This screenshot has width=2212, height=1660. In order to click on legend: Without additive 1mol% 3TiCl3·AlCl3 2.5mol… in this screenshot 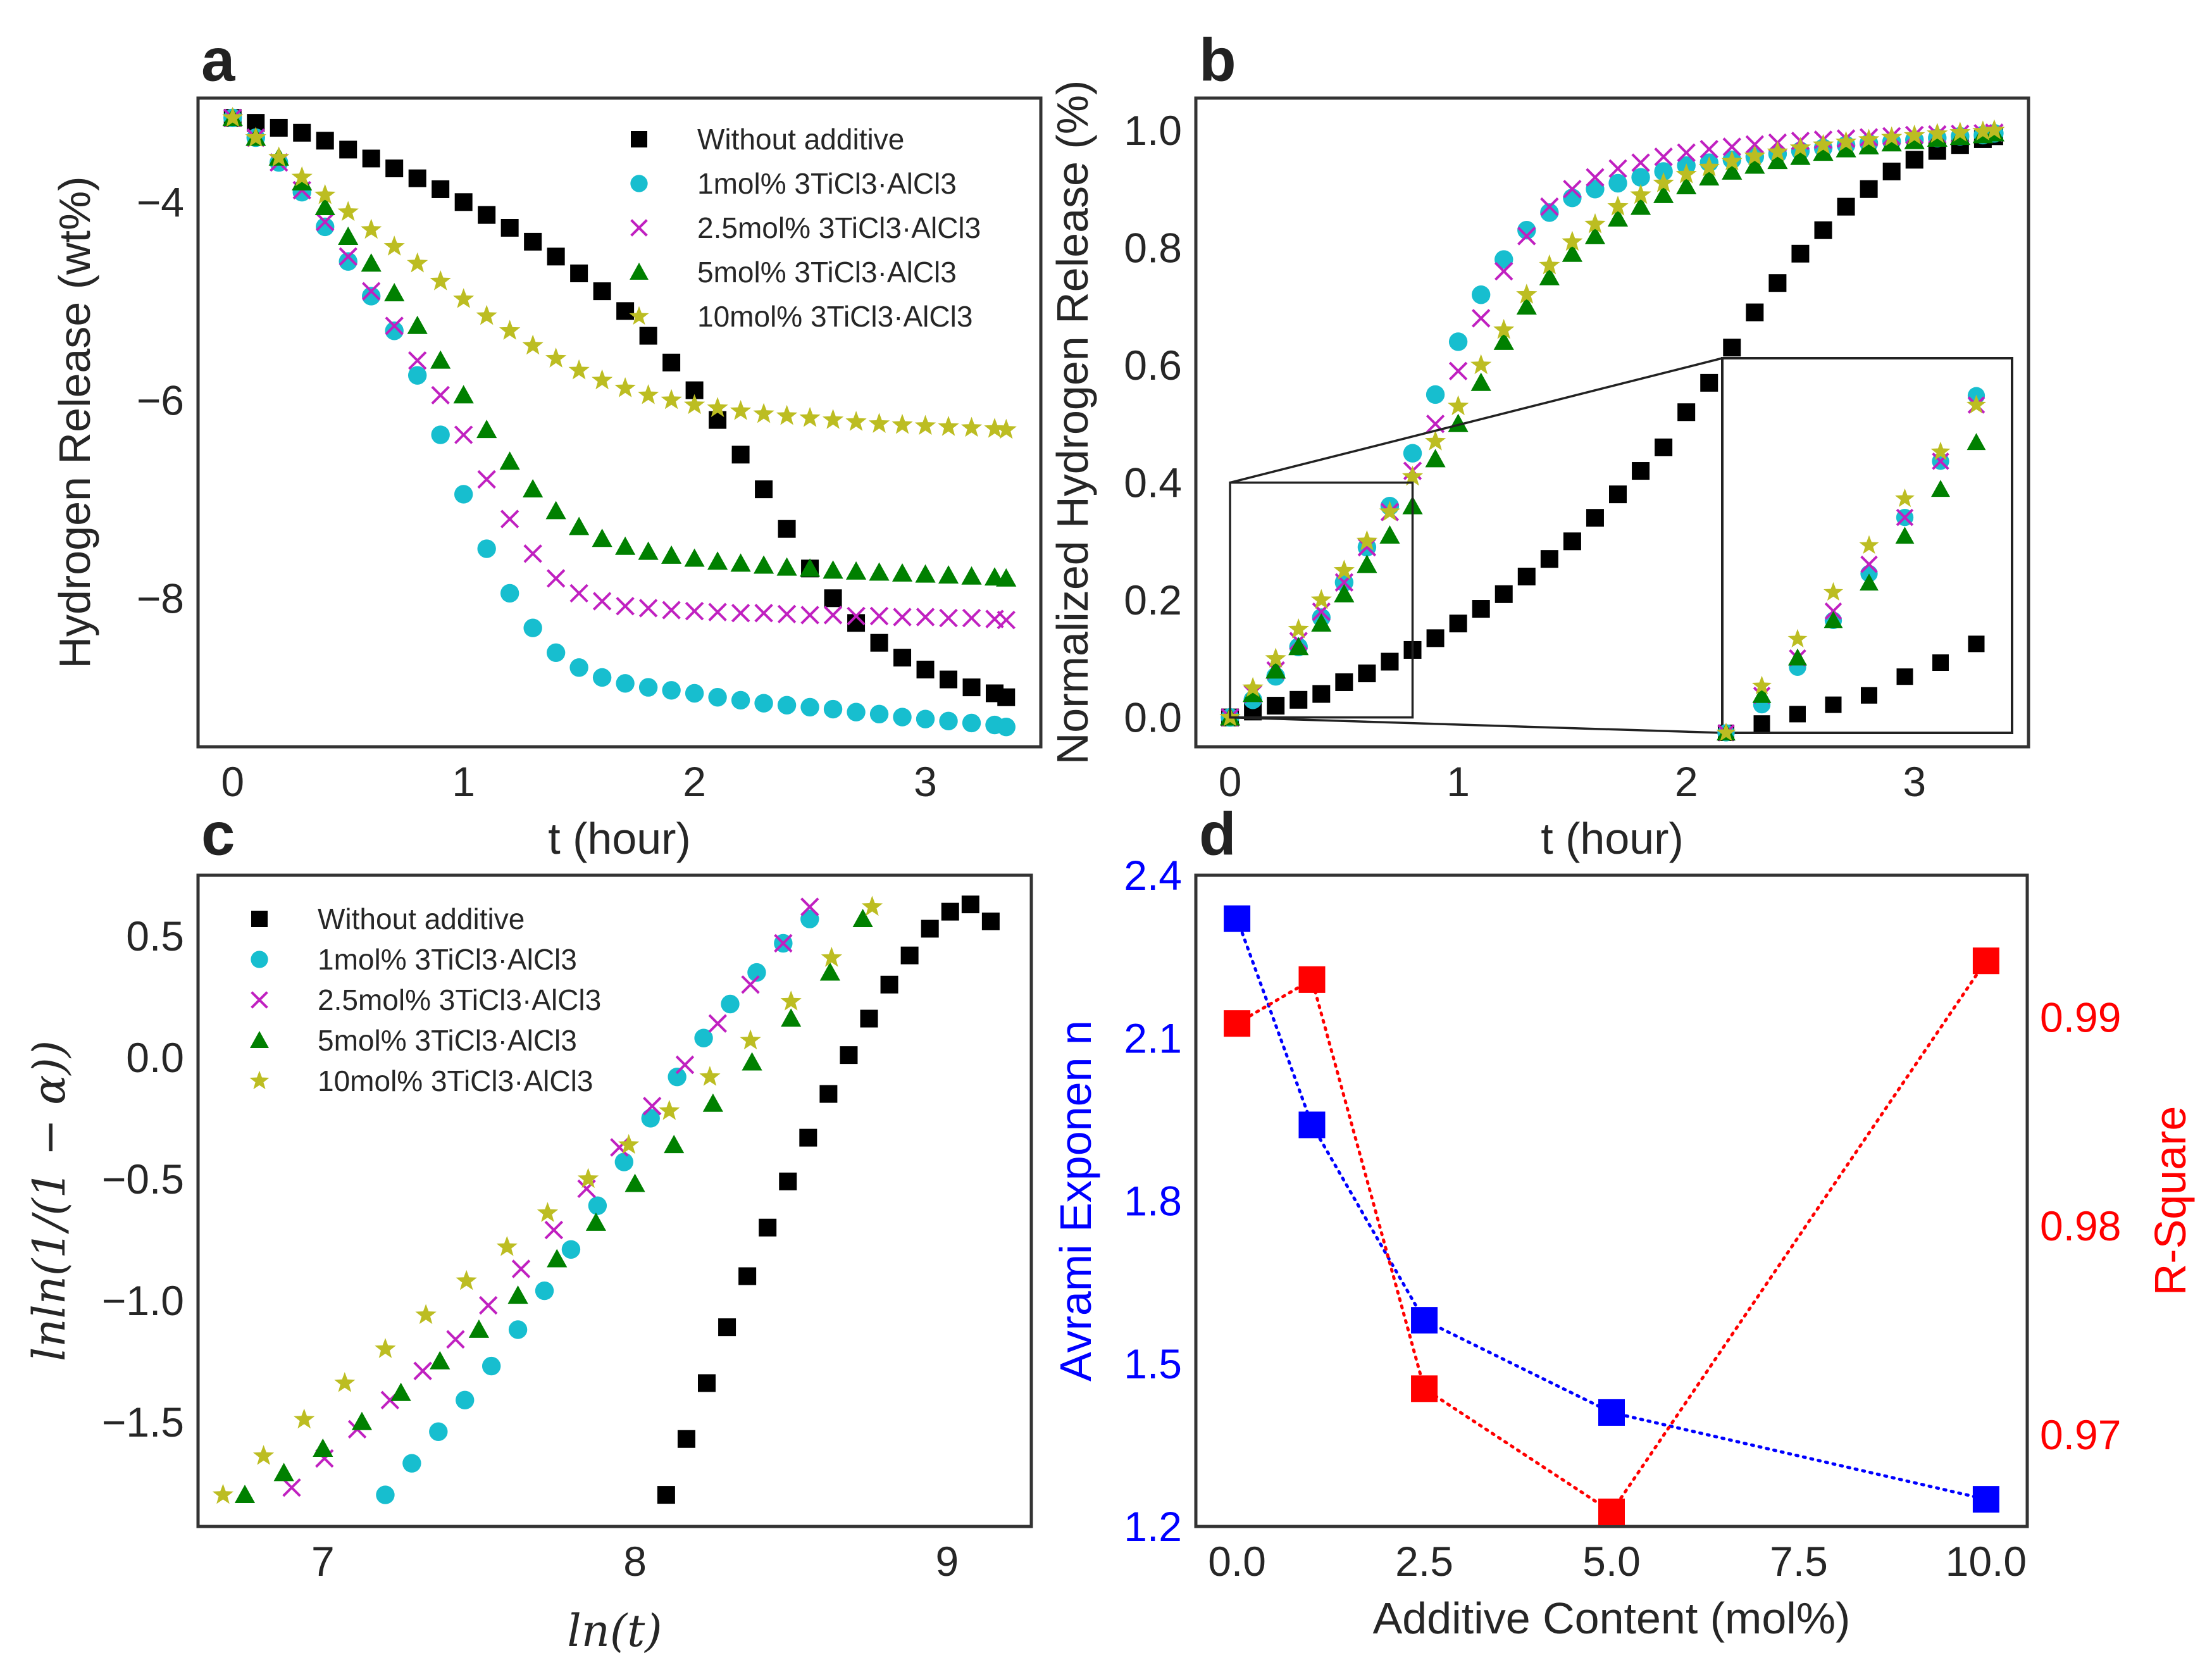, I will do `click(425, 999)`.